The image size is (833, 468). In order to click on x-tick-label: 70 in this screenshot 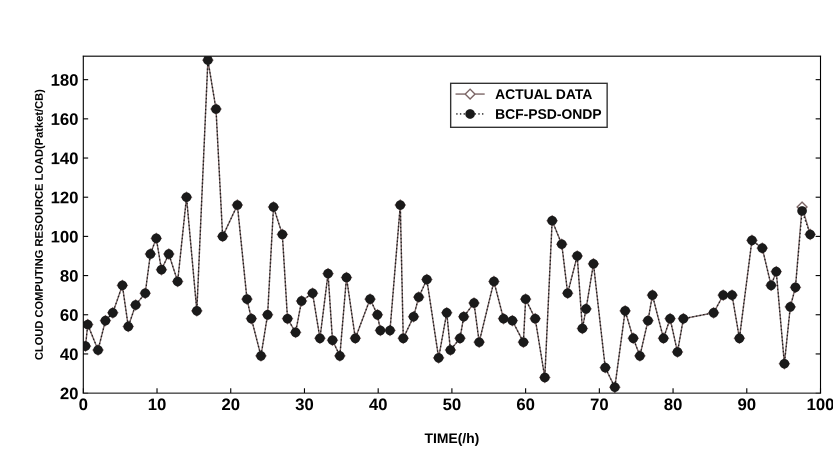, I will do `click(599, 404)`.